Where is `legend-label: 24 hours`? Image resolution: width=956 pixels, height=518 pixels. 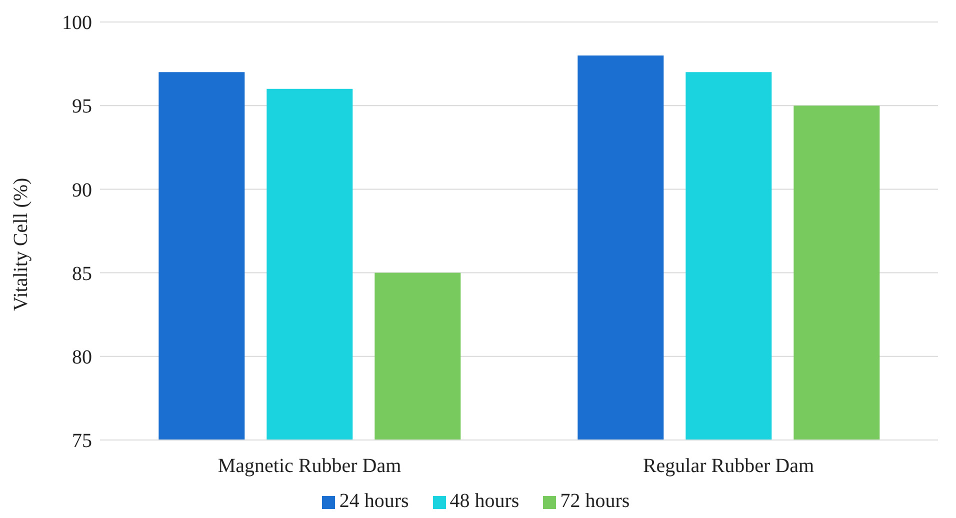 legend-label: 24 hours is located at coordinates (374, 501).